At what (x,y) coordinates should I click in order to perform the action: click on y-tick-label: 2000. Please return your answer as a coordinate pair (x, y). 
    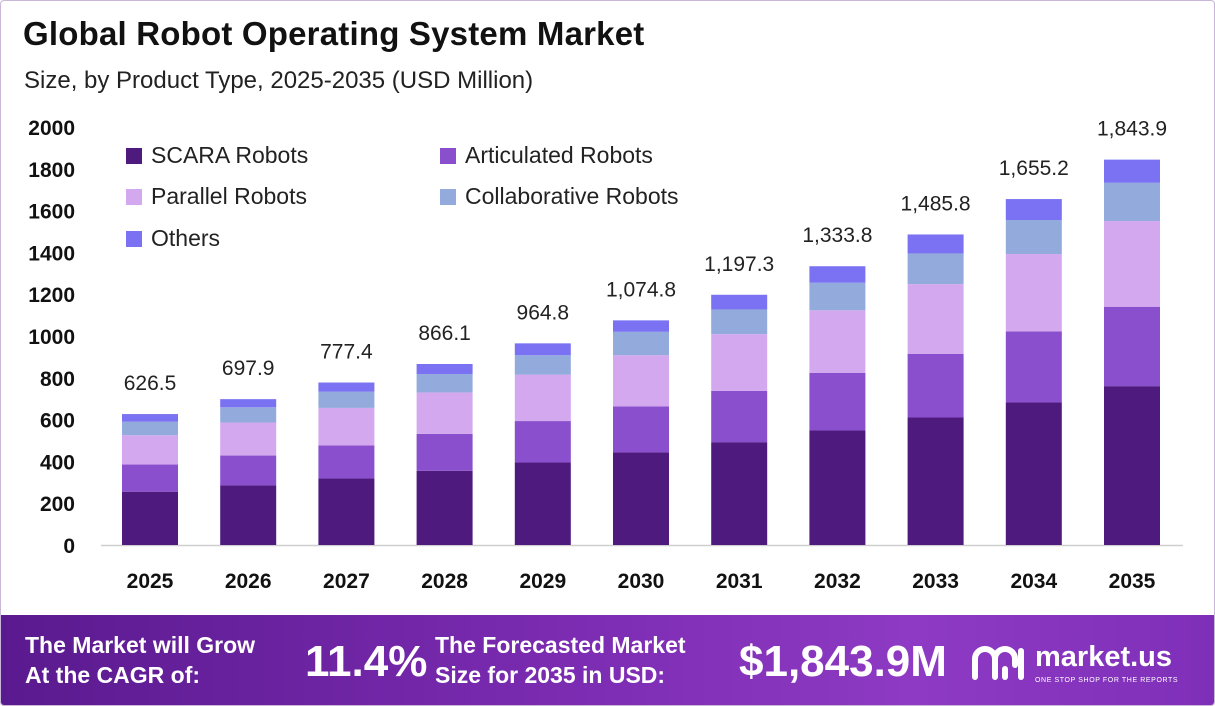
    Looking at the image, I should click on (51, 128).